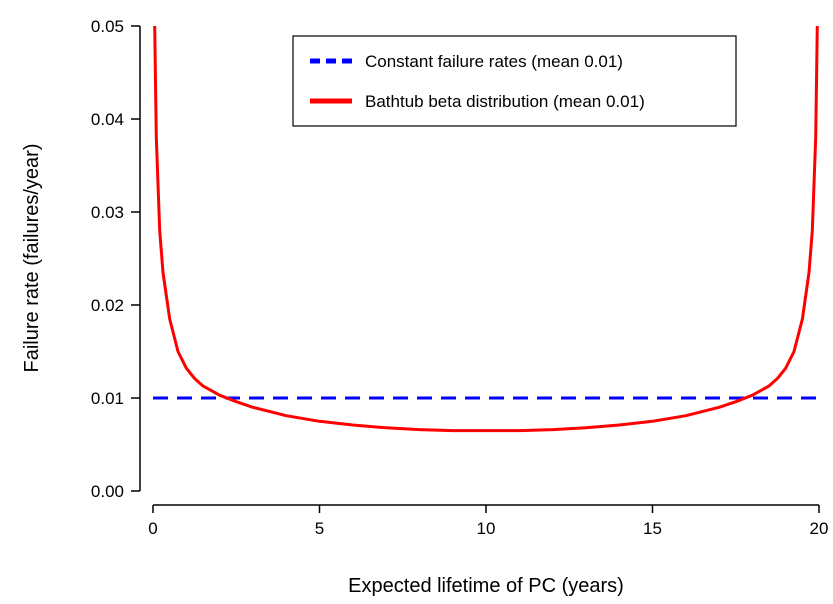  I want to click on y-tick-label: 0.01, so click(107, 398).